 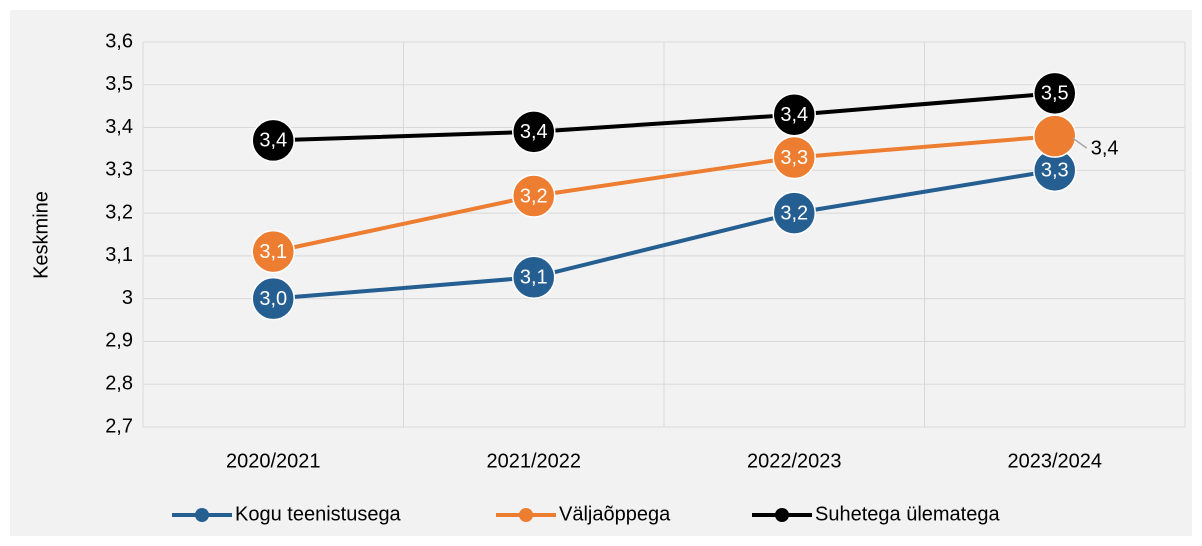 I want to click on y-tick-label: 2,9, so click(x=119, y=341).